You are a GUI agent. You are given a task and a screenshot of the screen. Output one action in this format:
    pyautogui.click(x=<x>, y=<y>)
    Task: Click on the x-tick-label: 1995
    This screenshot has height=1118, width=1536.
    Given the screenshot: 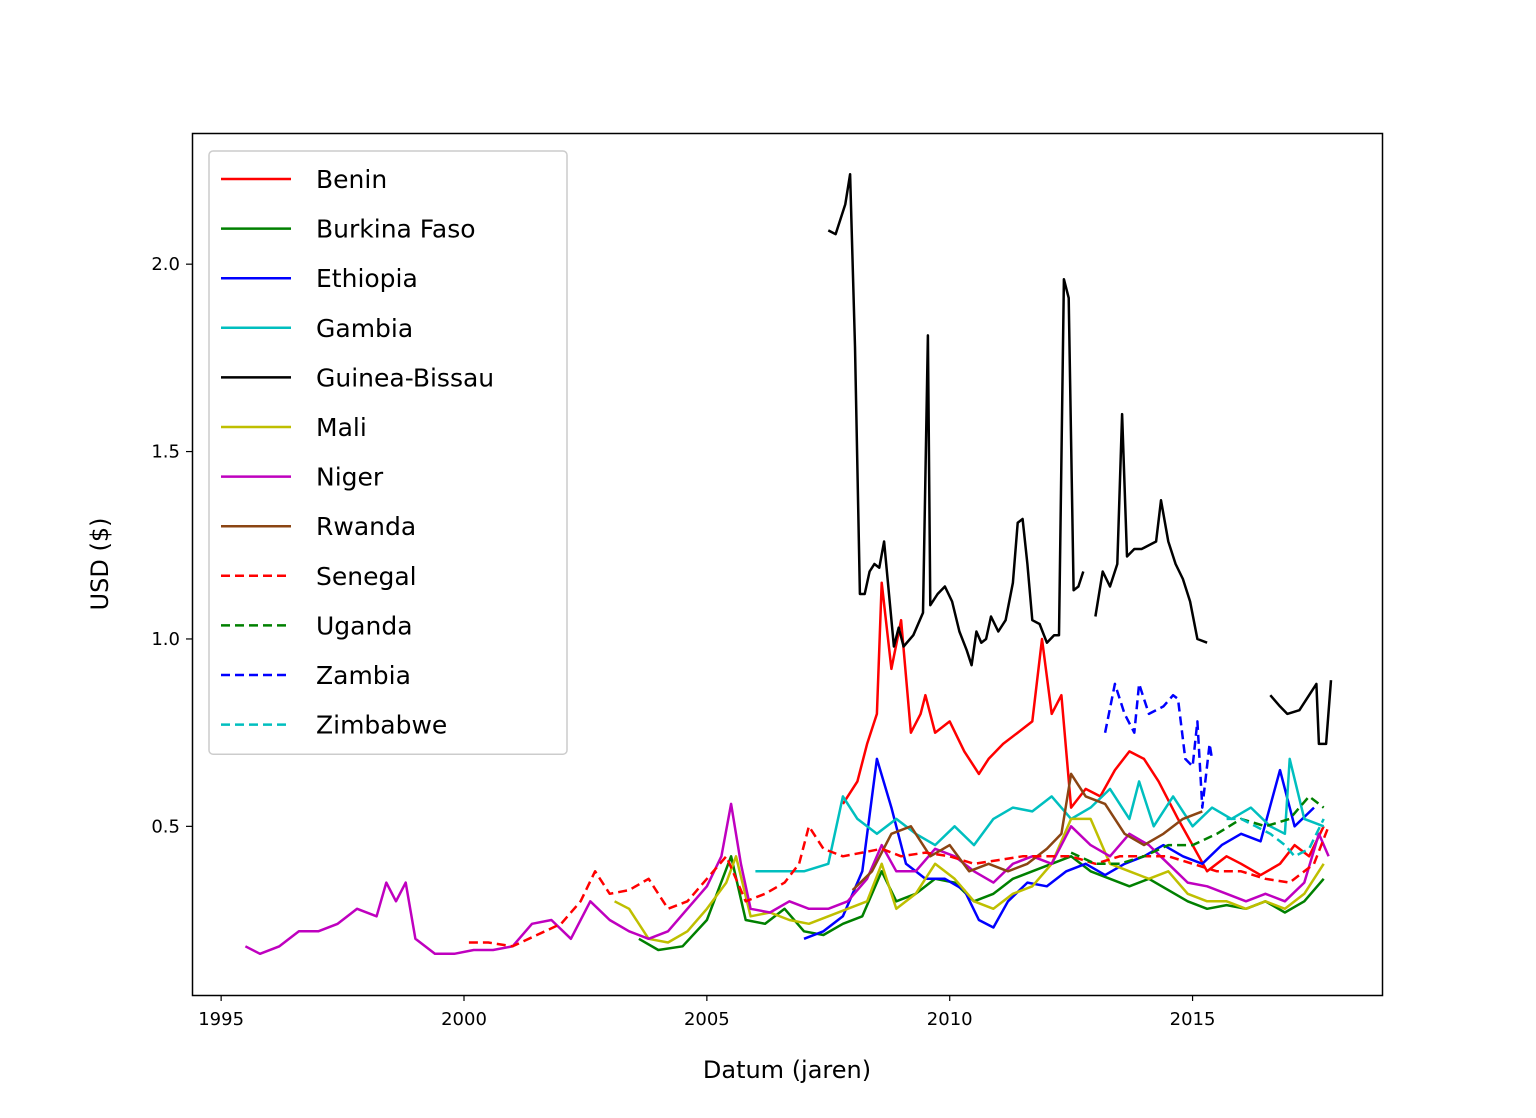 What is the action you would take?
    pyautogui.click(x=221, y=1019)
    